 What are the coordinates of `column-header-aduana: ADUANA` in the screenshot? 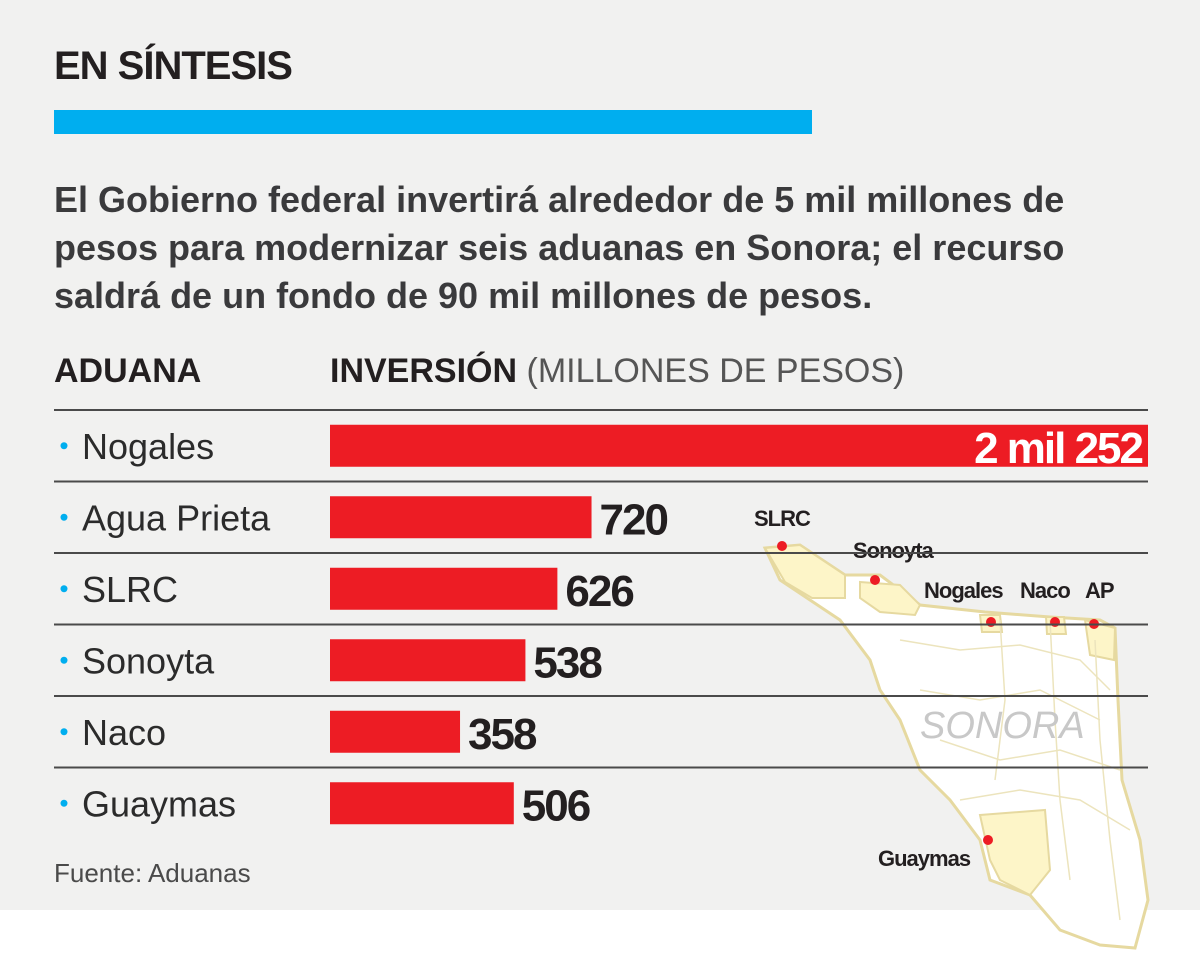 It's located at (128, 371).